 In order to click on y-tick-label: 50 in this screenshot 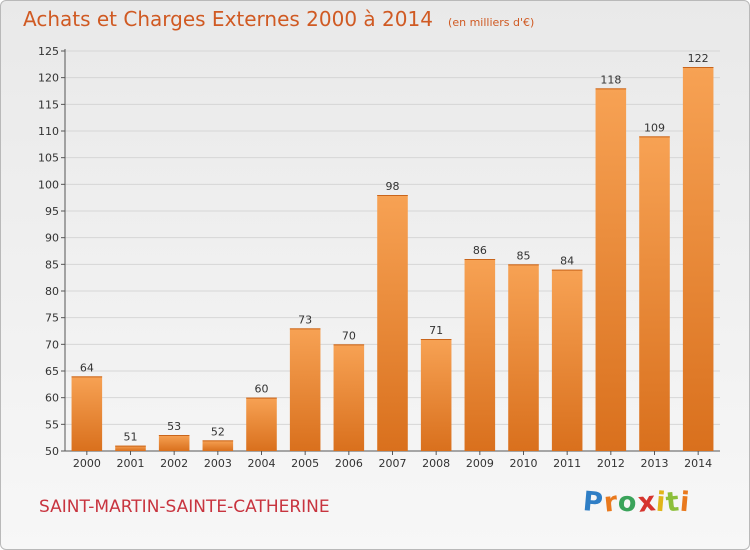, I will do `click(52, 451)`.